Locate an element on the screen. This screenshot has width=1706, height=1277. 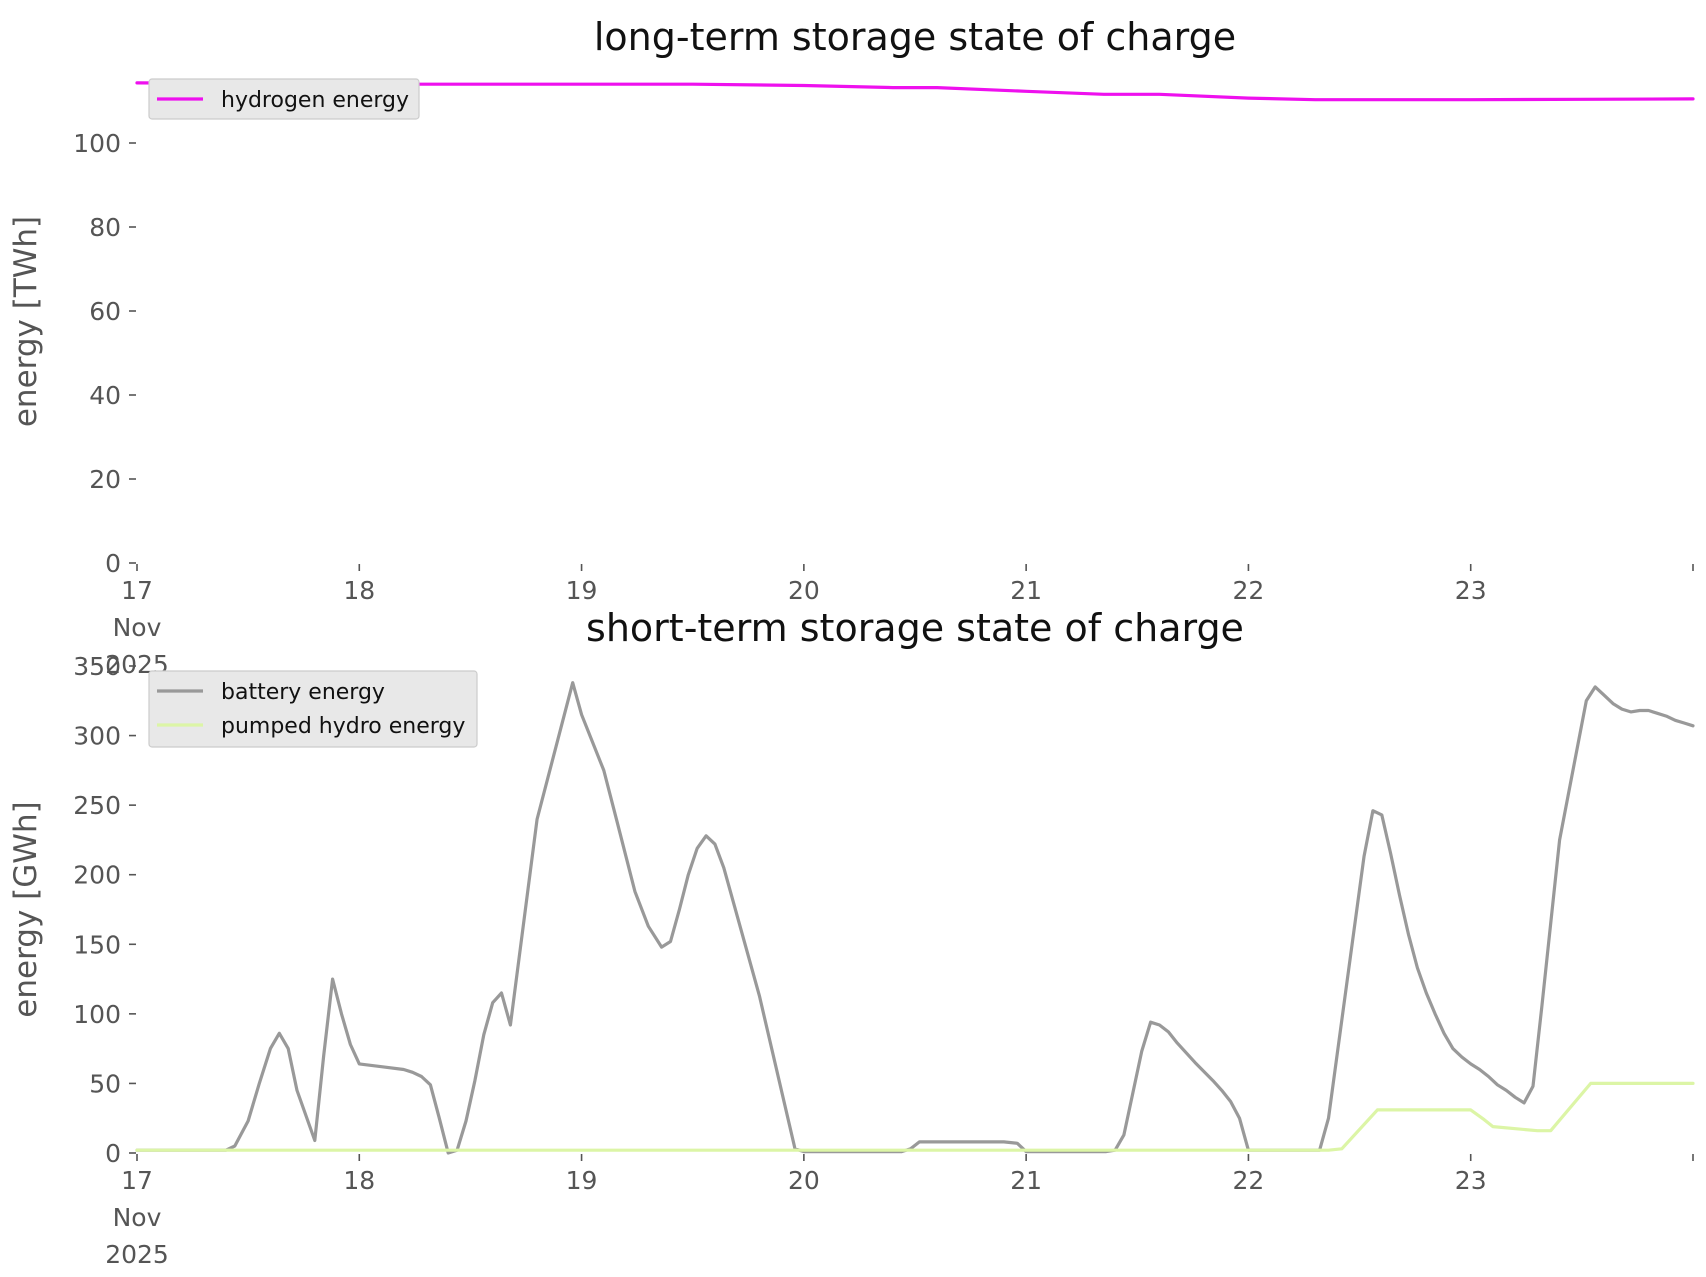
y-tick-label: 60 is located at coordinates (105, 311).